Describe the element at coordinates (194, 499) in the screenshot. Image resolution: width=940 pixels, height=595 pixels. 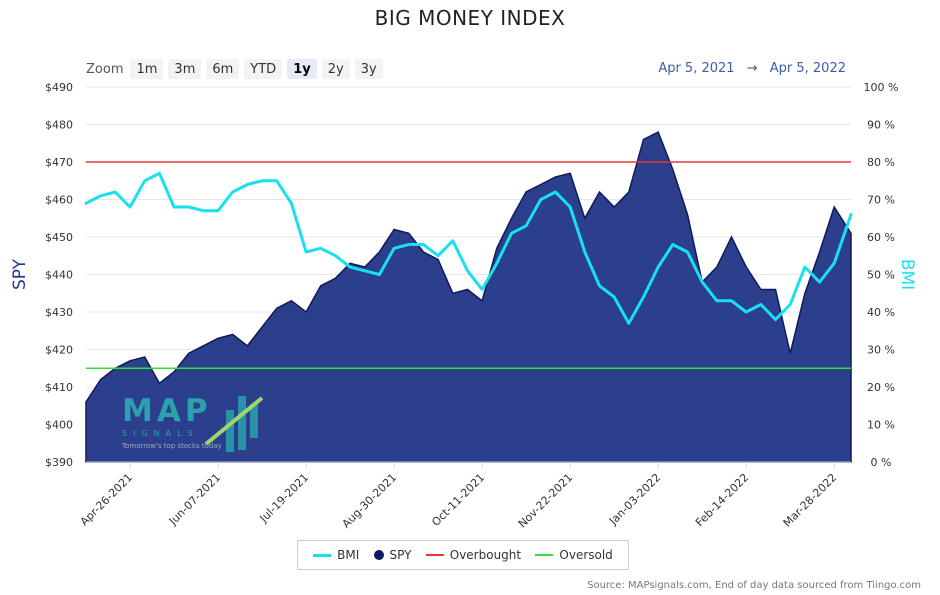
I see `x-tick-label: Jun-07-2021` at that location.